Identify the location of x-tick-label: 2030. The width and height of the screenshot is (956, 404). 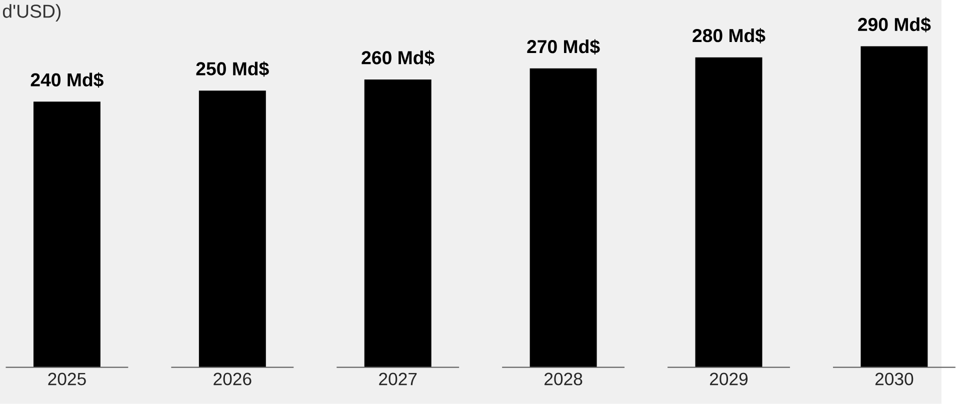
(894, 379).